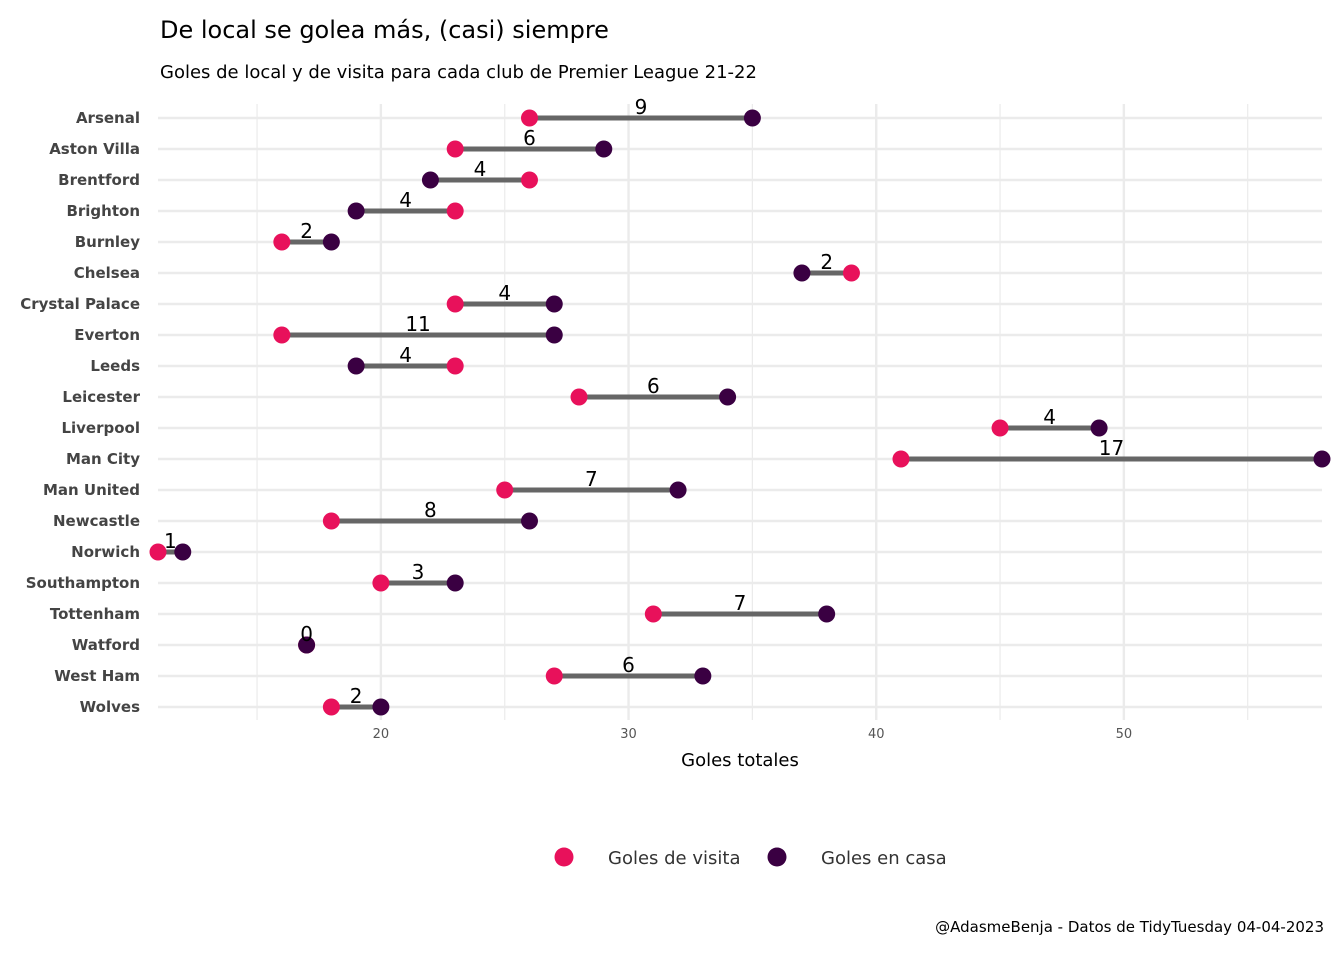  I want to click on difference-label: 1, so click(170, 541).